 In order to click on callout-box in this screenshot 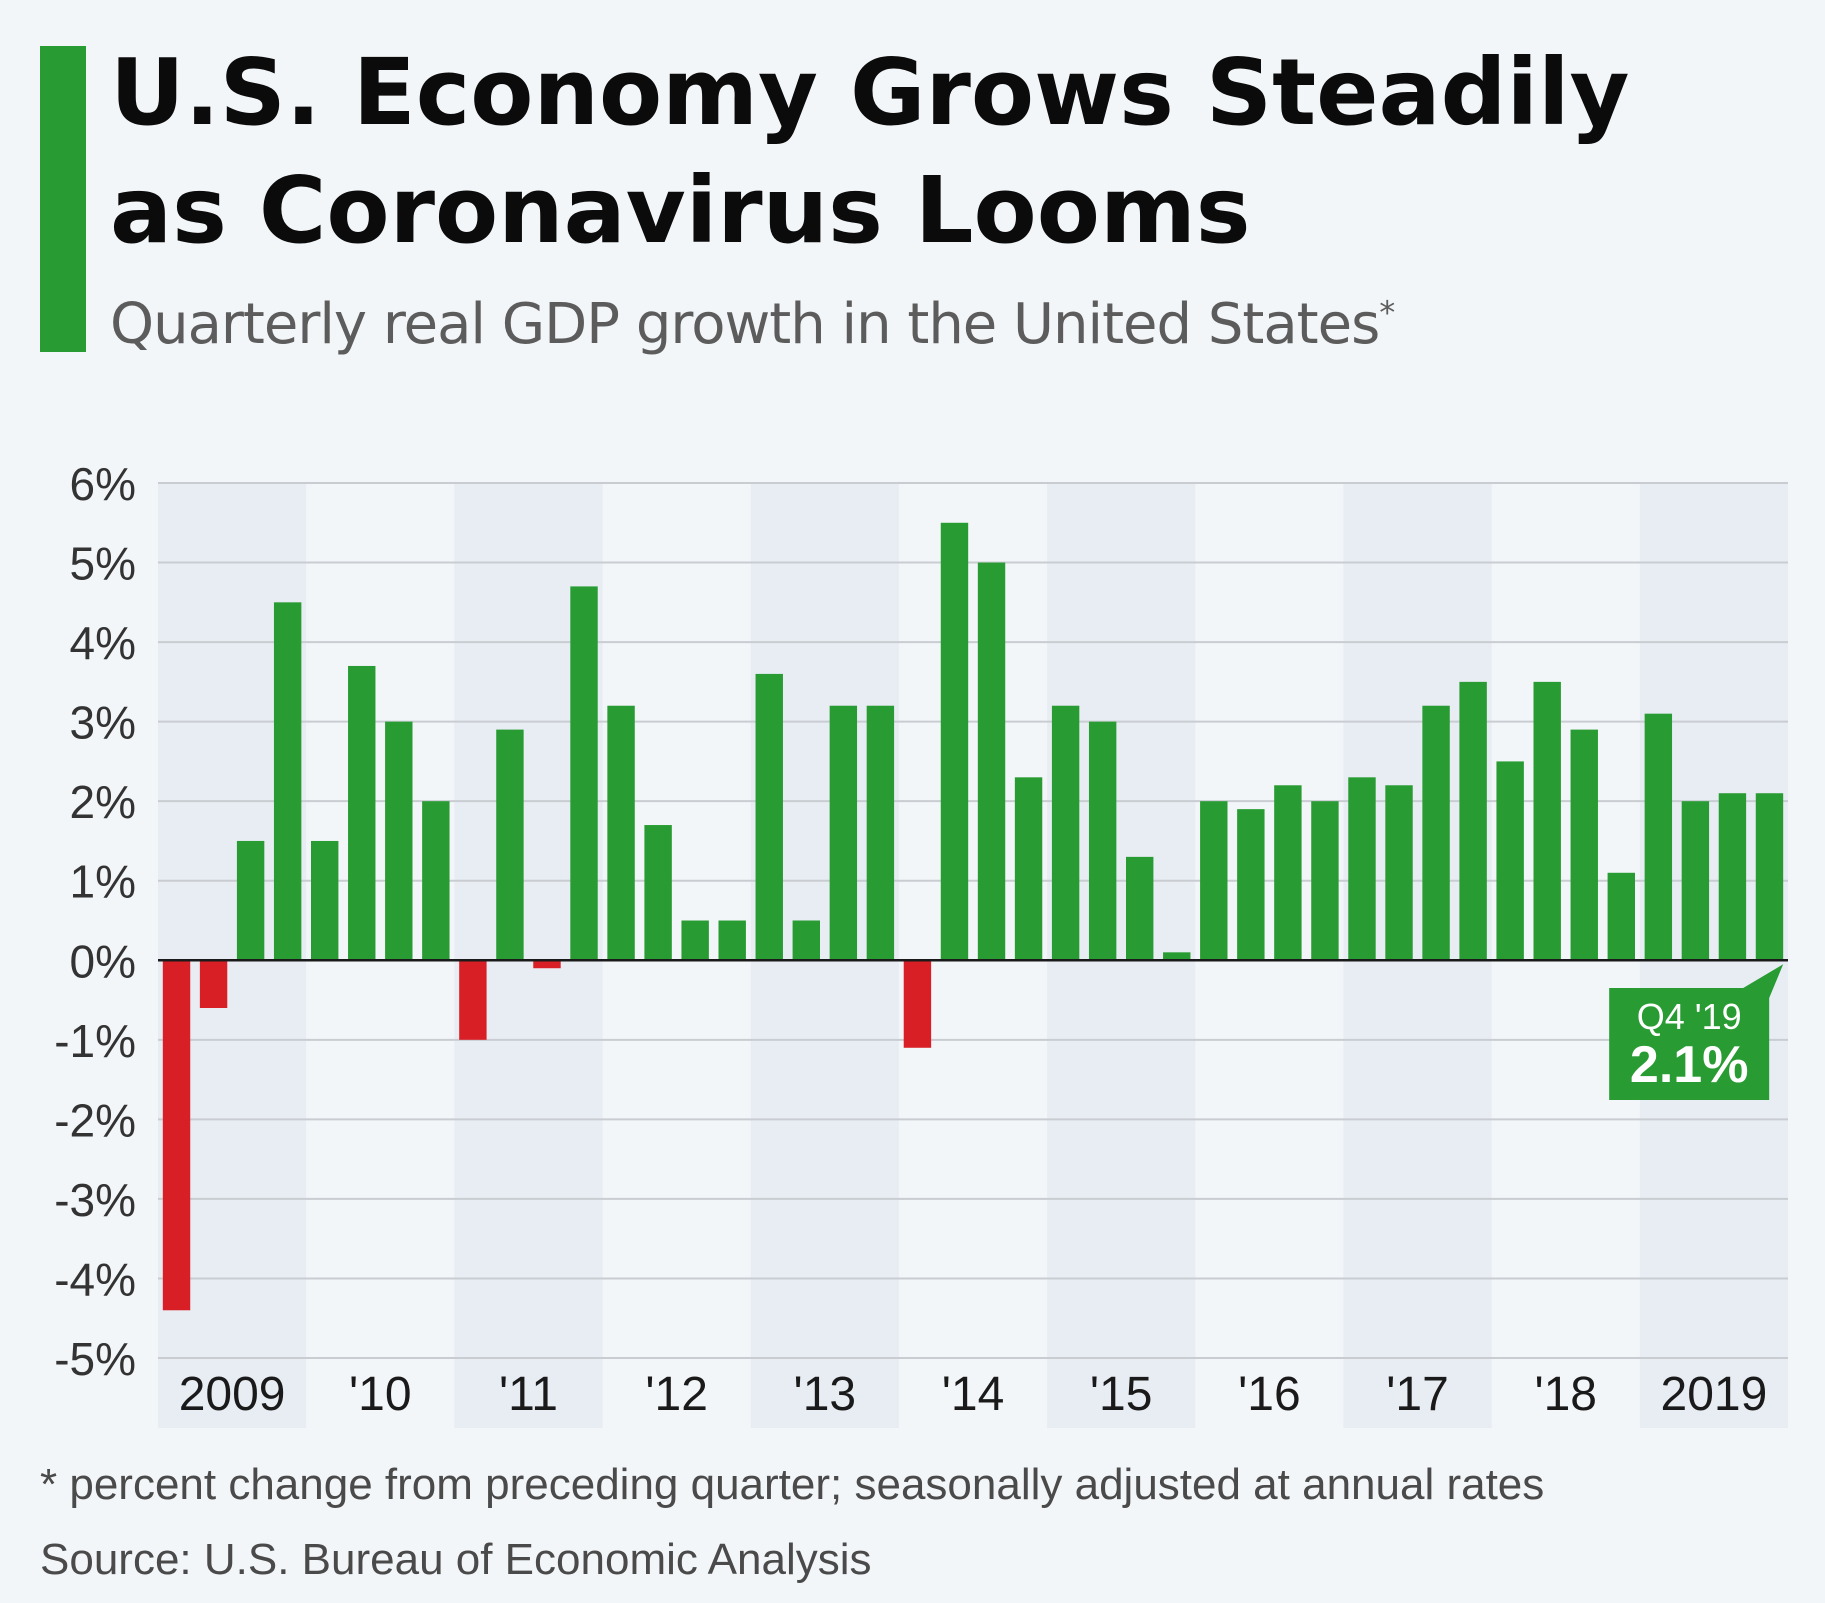, I will do `click(1696, 1032)`.